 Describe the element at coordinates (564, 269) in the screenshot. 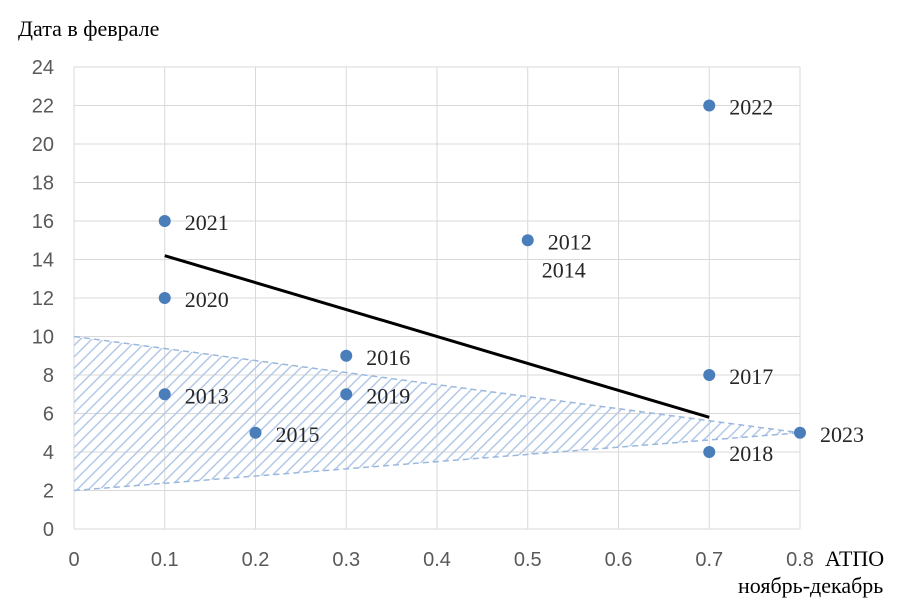

I see `point-label: 2014` at that location.